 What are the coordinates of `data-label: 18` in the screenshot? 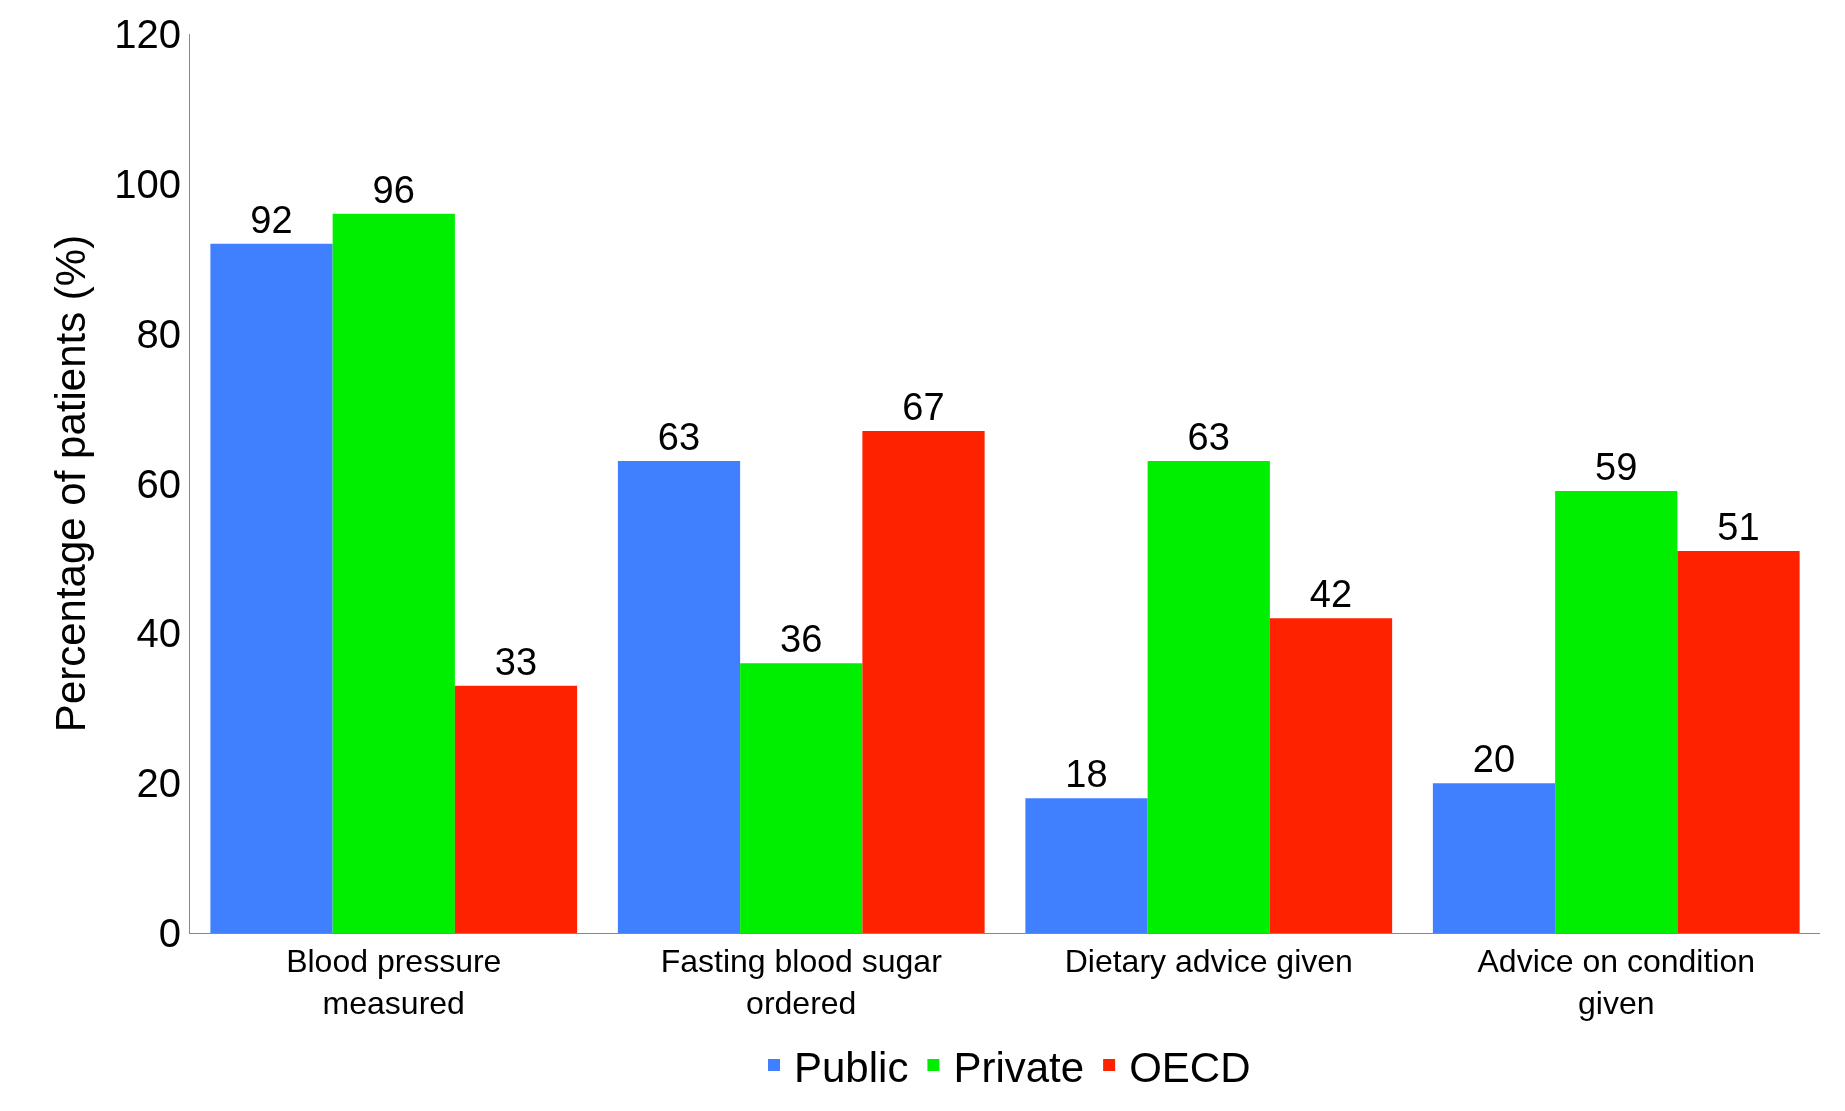 It's located at (1086, 774).